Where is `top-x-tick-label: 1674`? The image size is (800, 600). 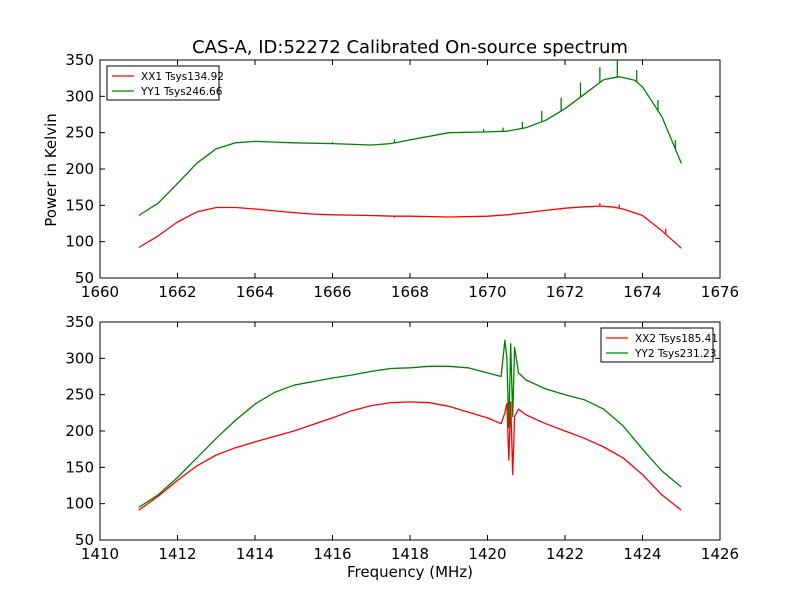
top-x-tick-label: 1674 is located at coordinates (642, 292).